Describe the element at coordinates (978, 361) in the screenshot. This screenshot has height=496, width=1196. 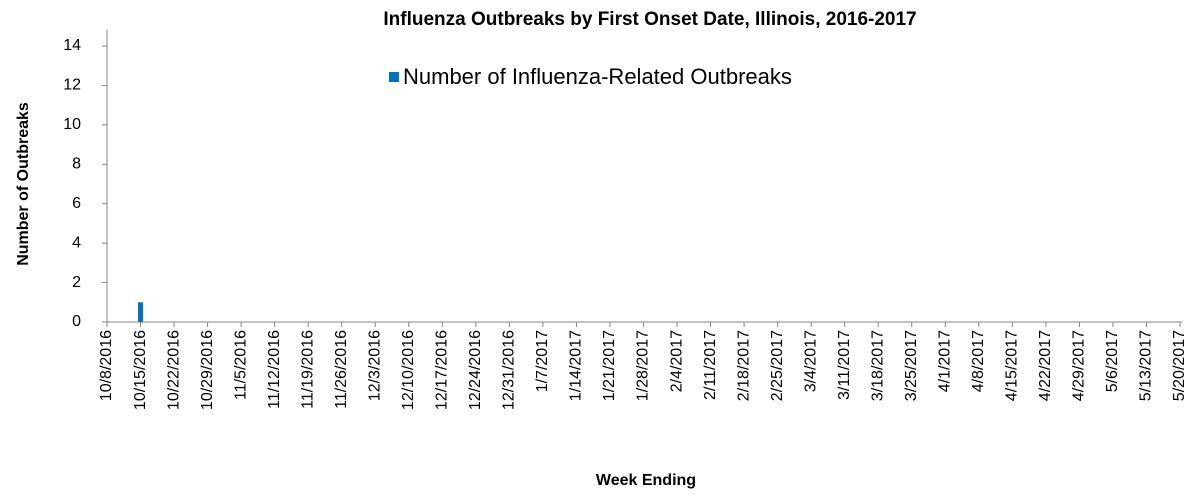
I see `x-tick-label: 4/8/2017` at that location.